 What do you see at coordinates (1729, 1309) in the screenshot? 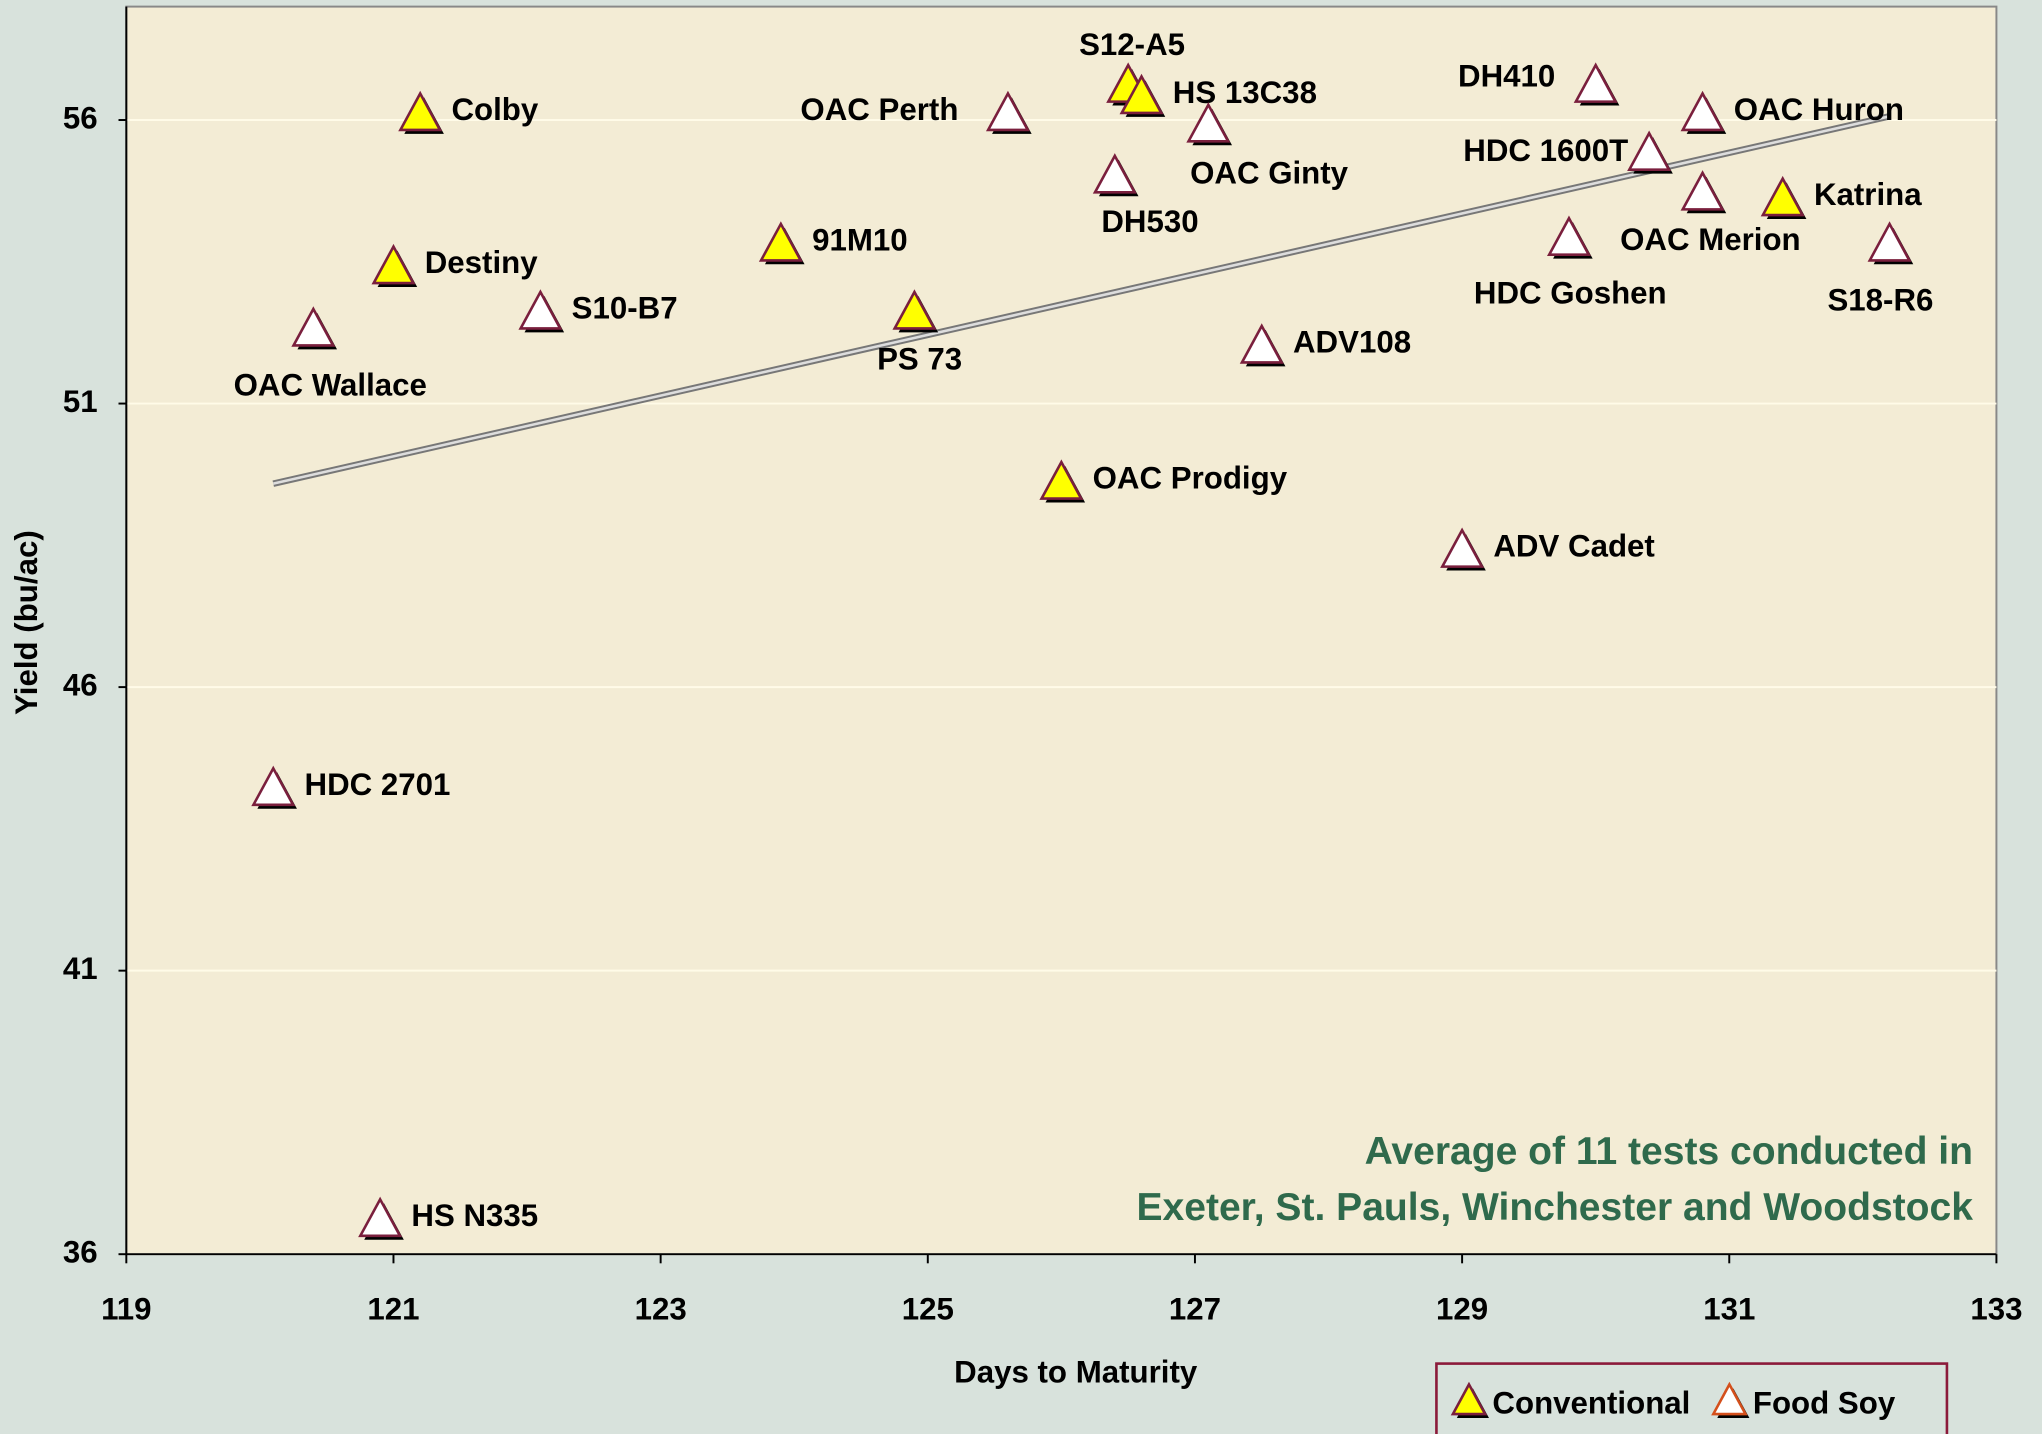
I see `x-tick-label: 131` at bounding box center [1729, 1309].